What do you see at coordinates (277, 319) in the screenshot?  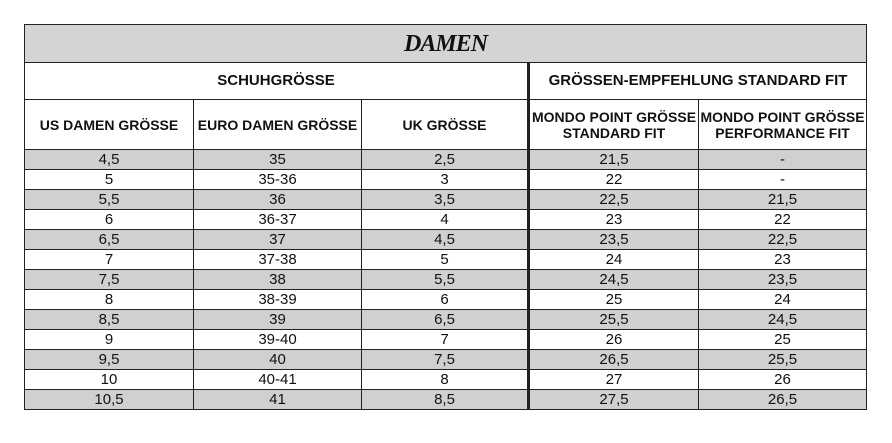 I see `table-cell: 39` at bounding box center [277, 319].